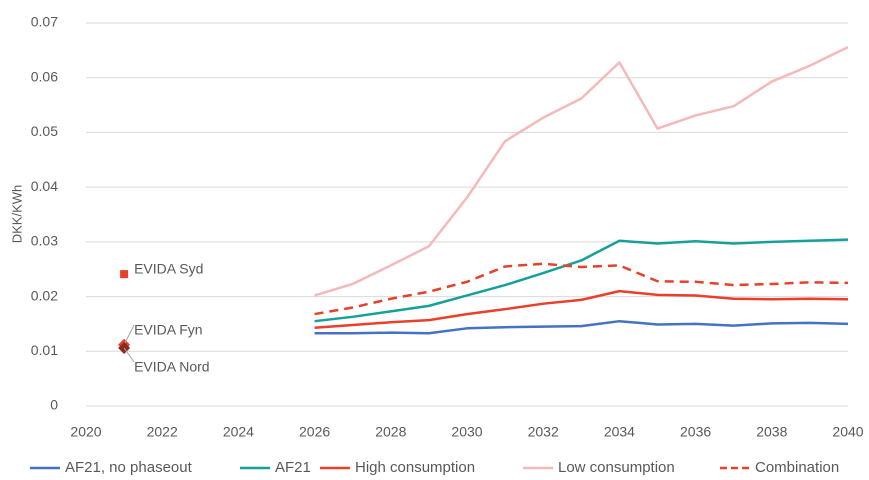 The image size is (869, 480). Describe the element at coordinates (168, 330) in the screenshot. I see `point-label: EVIDA Fyn` at that location.